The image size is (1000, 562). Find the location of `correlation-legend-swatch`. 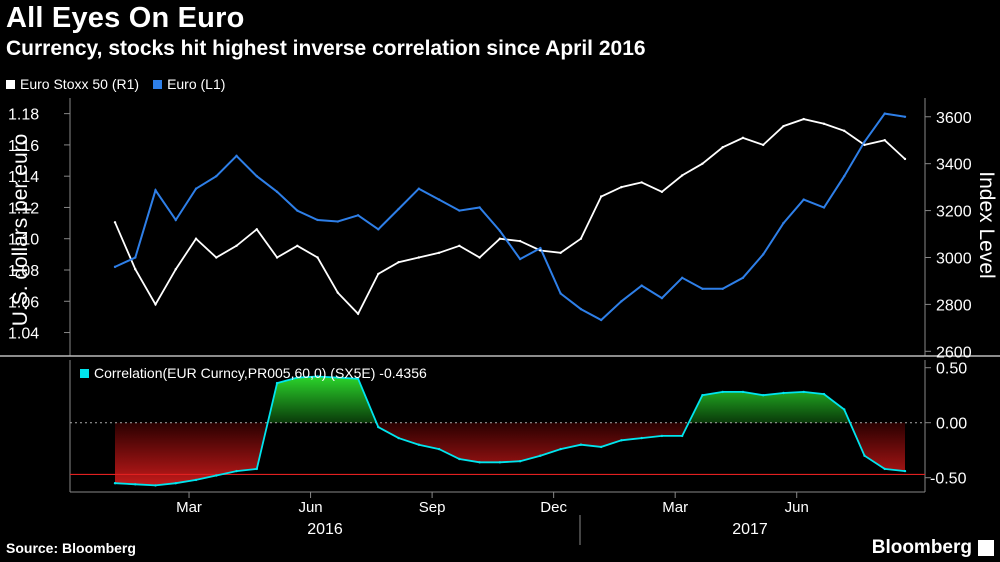

correlation-legend-swatch is located at coordinates (84, 373).